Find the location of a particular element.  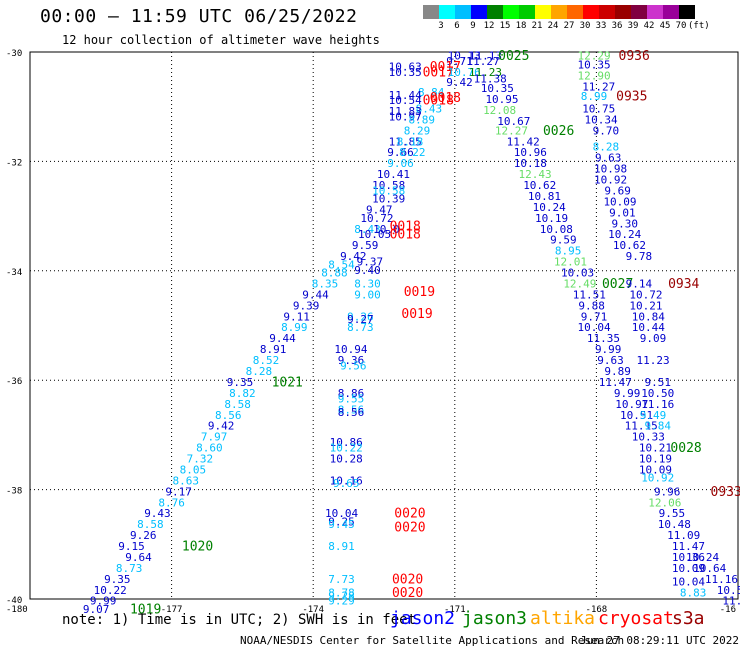

data-point-label: 9.59 is located at coordinates (563, 240).